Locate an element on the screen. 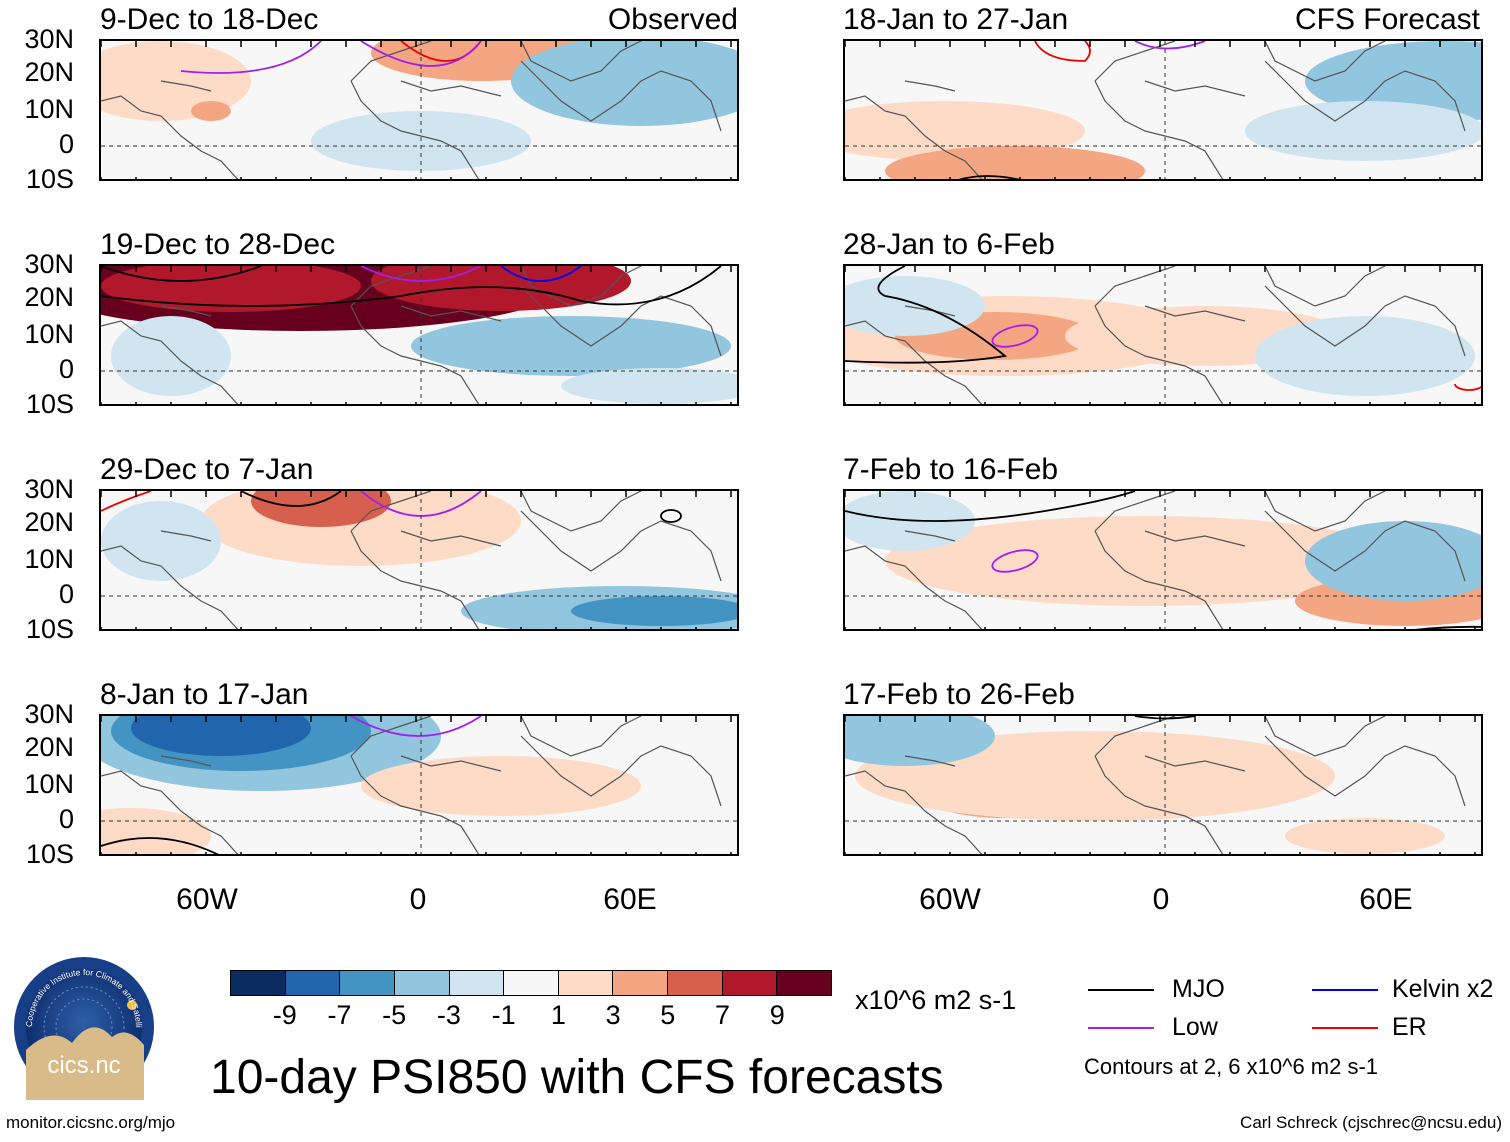  panel-title-left-4: 8-Jan to 17-Jan is located at coordinates (204, 694).